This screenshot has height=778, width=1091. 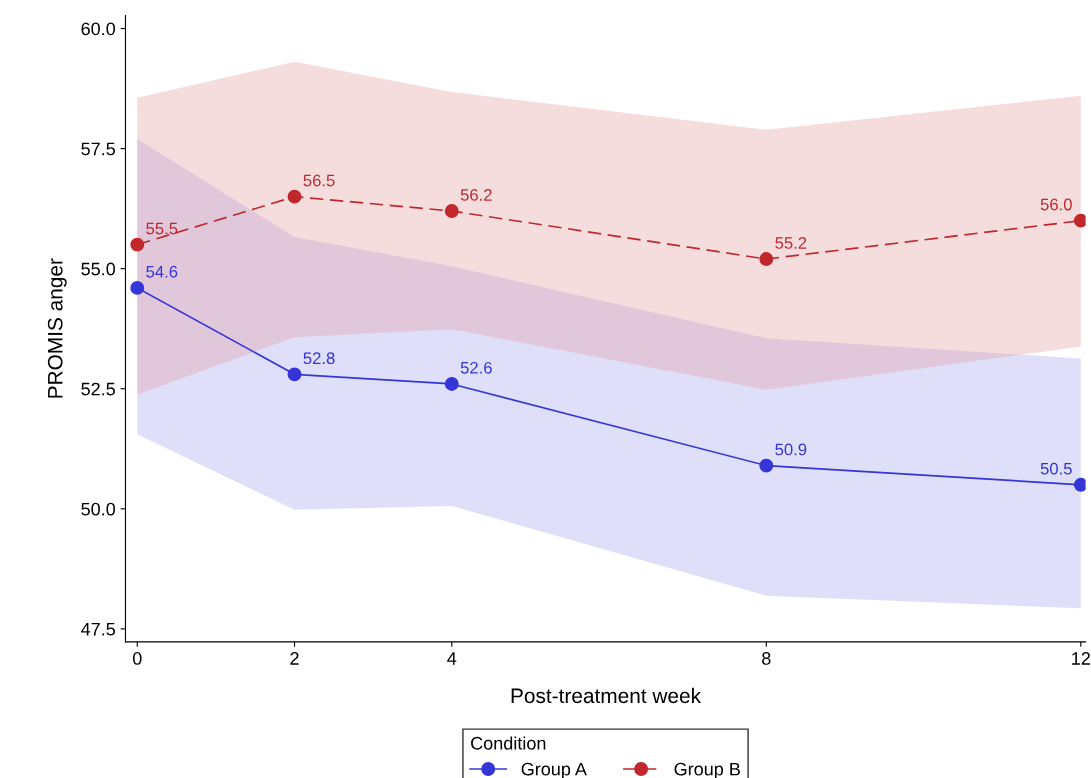 What do you see at coordinates (162, 228) in the screenshot?
I see `data-label: 55.5` at bounding box center [162, 228].